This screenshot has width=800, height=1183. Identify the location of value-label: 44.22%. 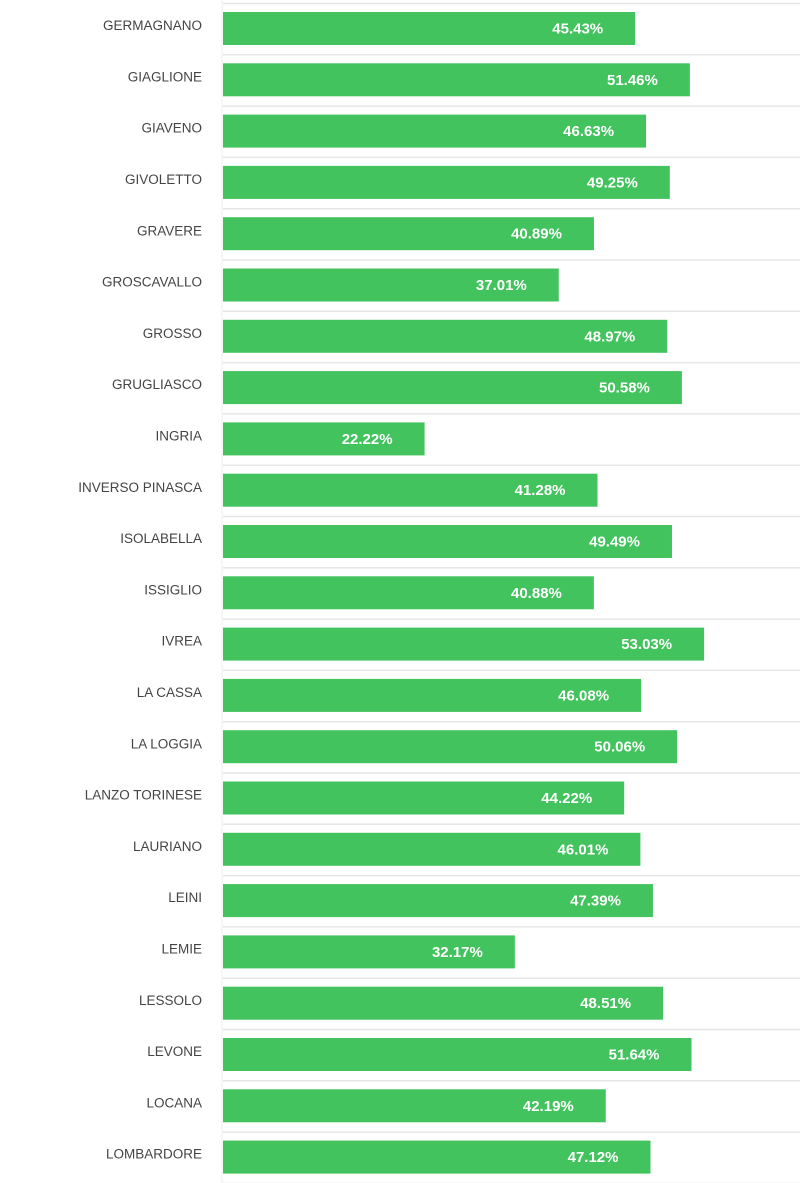
(566, 798).